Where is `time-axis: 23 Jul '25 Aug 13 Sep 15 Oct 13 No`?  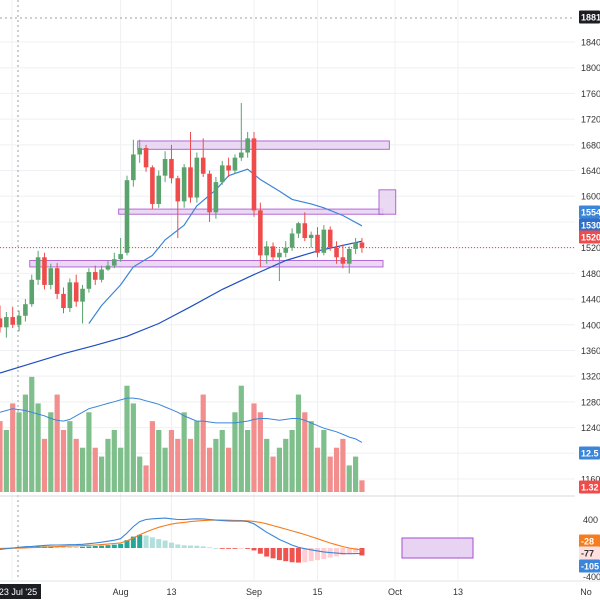 time-axis: 23 Jul '25 Aug 13 Sep 15 Oct 13 No is located at coordinates (300, 590).